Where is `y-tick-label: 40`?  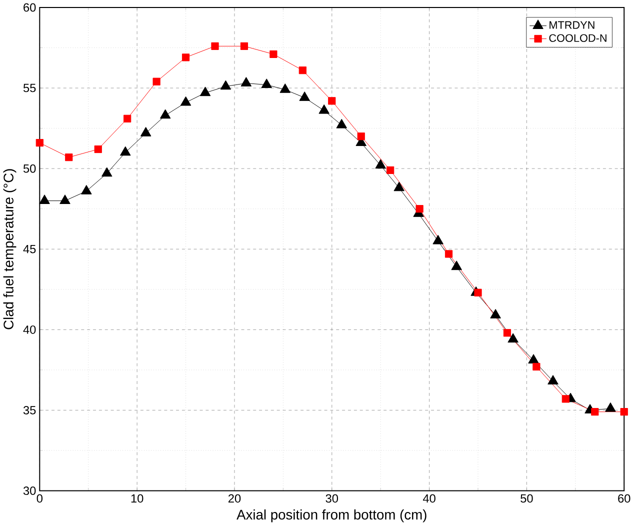
y-tick-label: 40 is located at coordinates (29, 330).